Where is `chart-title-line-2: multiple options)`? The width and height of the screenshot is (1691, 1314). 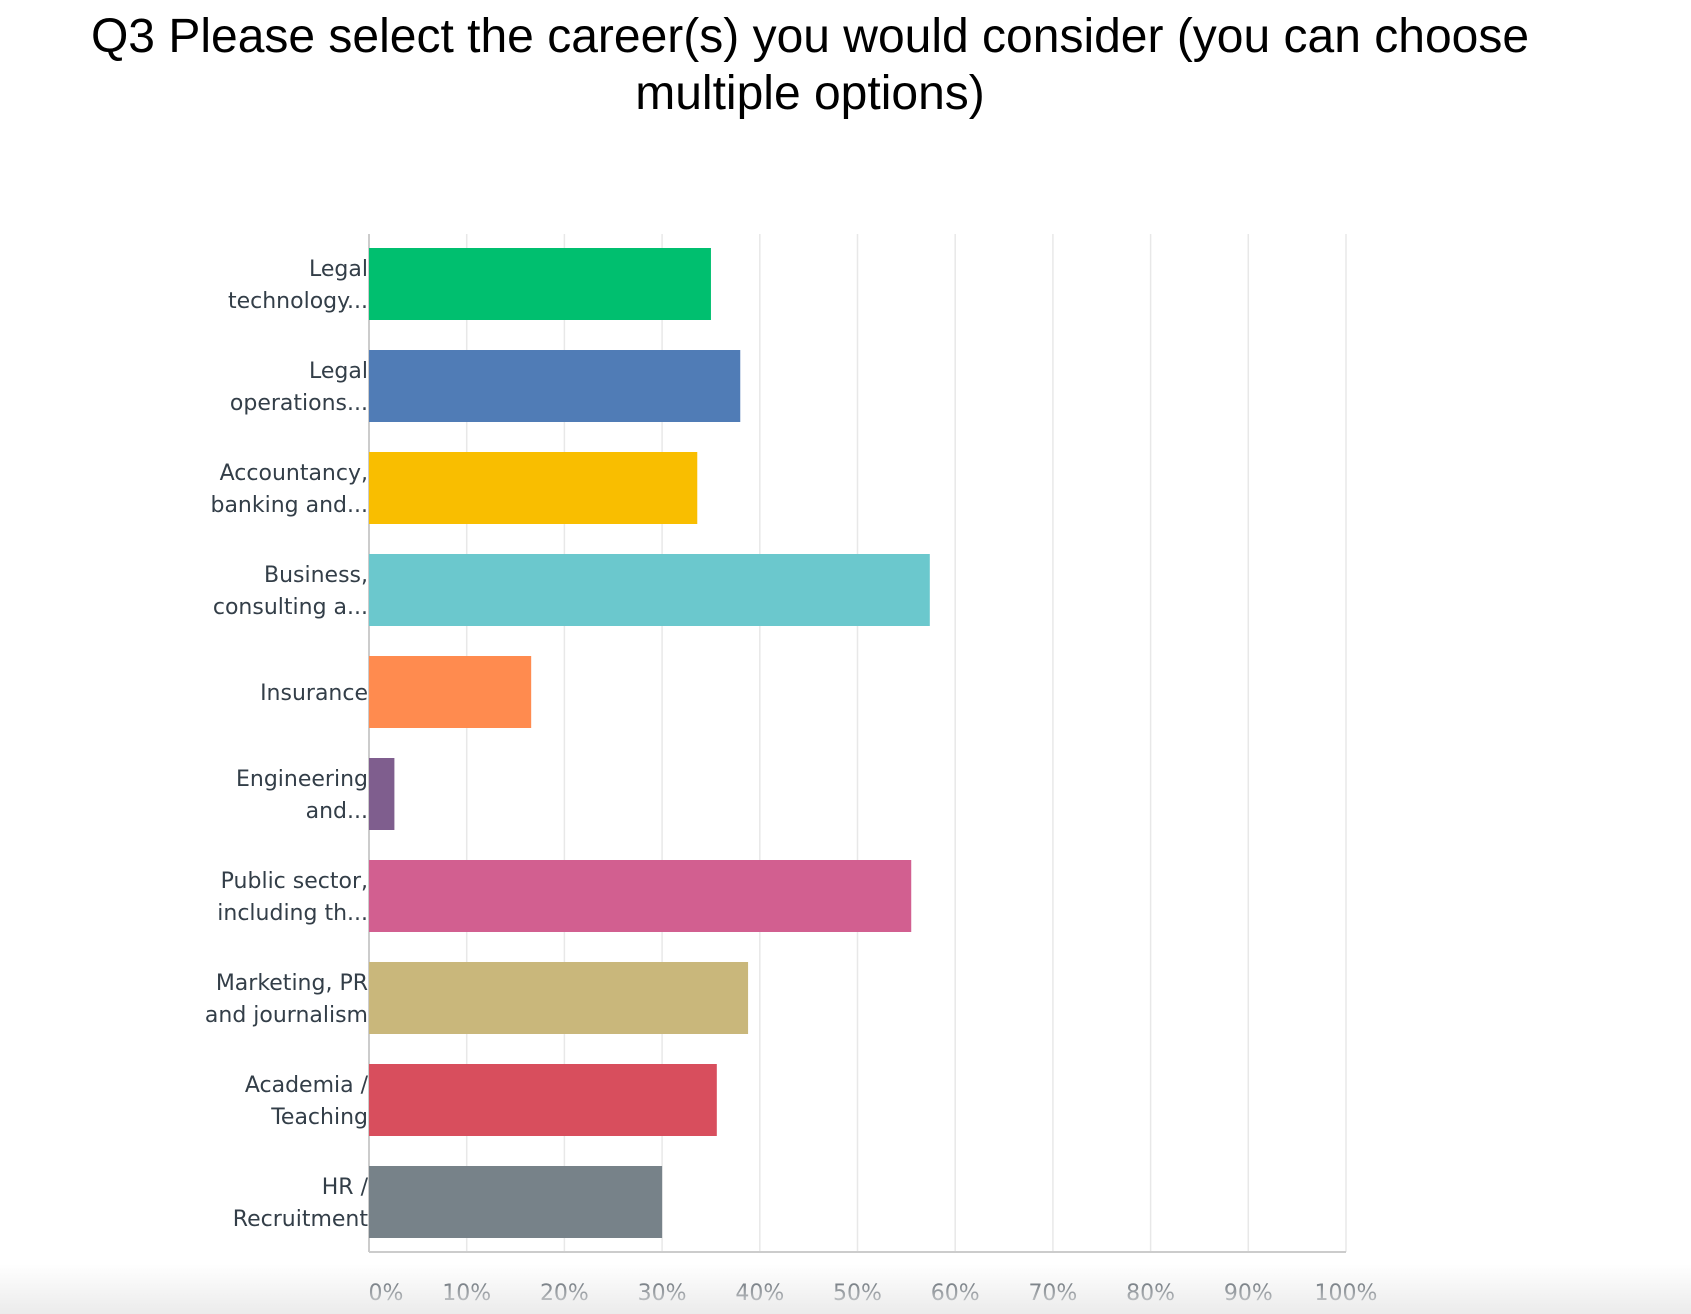 chart-title-line-2: multiple options) is located at coordinates (810, 93).